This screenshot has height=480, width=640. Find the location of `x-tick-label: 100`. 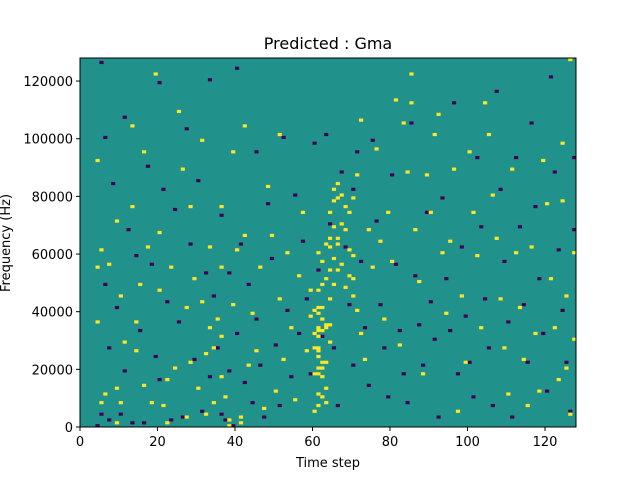

x-tick-label: 100 is located at coordinates (467, 442).